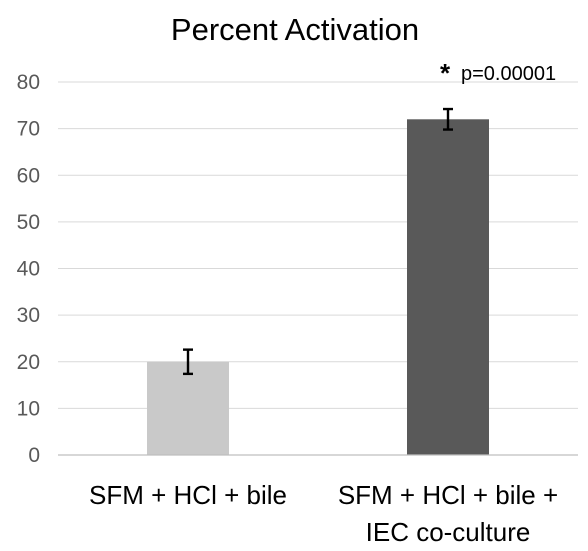 The height and width of the screenshot is (551, 588). I want to click on y-tick-label: 30, so click(28, 315).